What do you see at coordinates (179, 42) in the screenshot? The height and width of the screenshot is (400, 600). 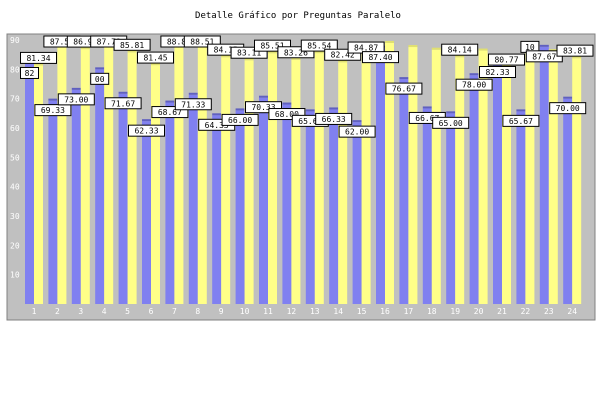 I see `data-label: 88.87` at bounding box center [179, 42].